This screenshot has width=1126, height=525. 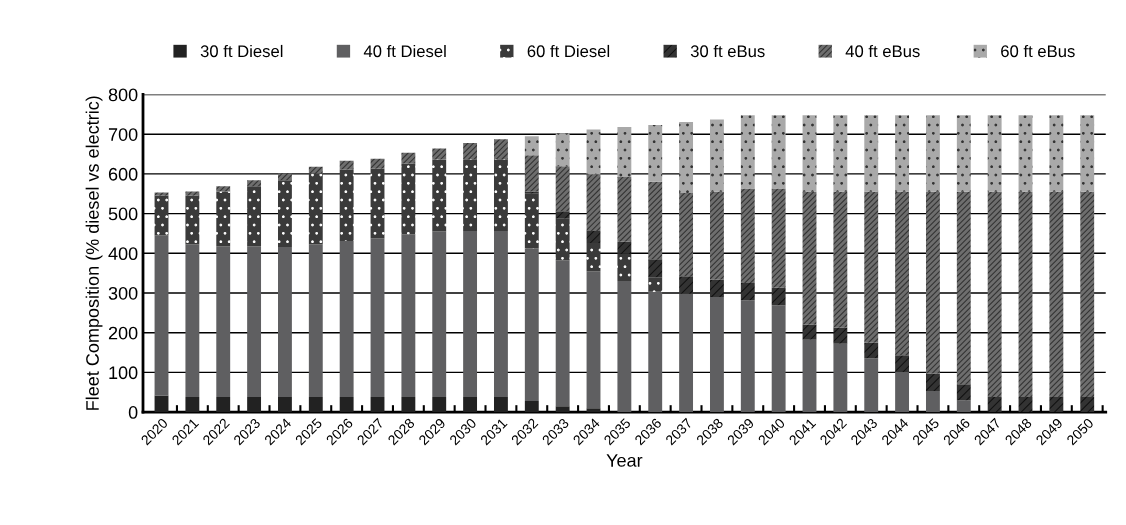 What do you see at coordinates (568, 51) in the screenshot?
I see `legend-label: 60 ft Diesel` at bounding box center [568, 51].